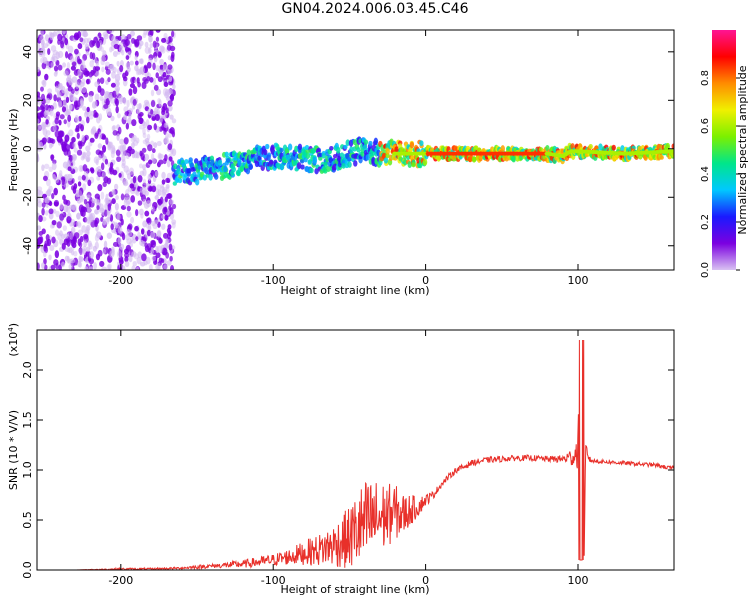  What do you see at coordinates (27, 148) in the screenshot?
I see `spectrogram-y-tick-label: 0` at bounding box center [27, 148].